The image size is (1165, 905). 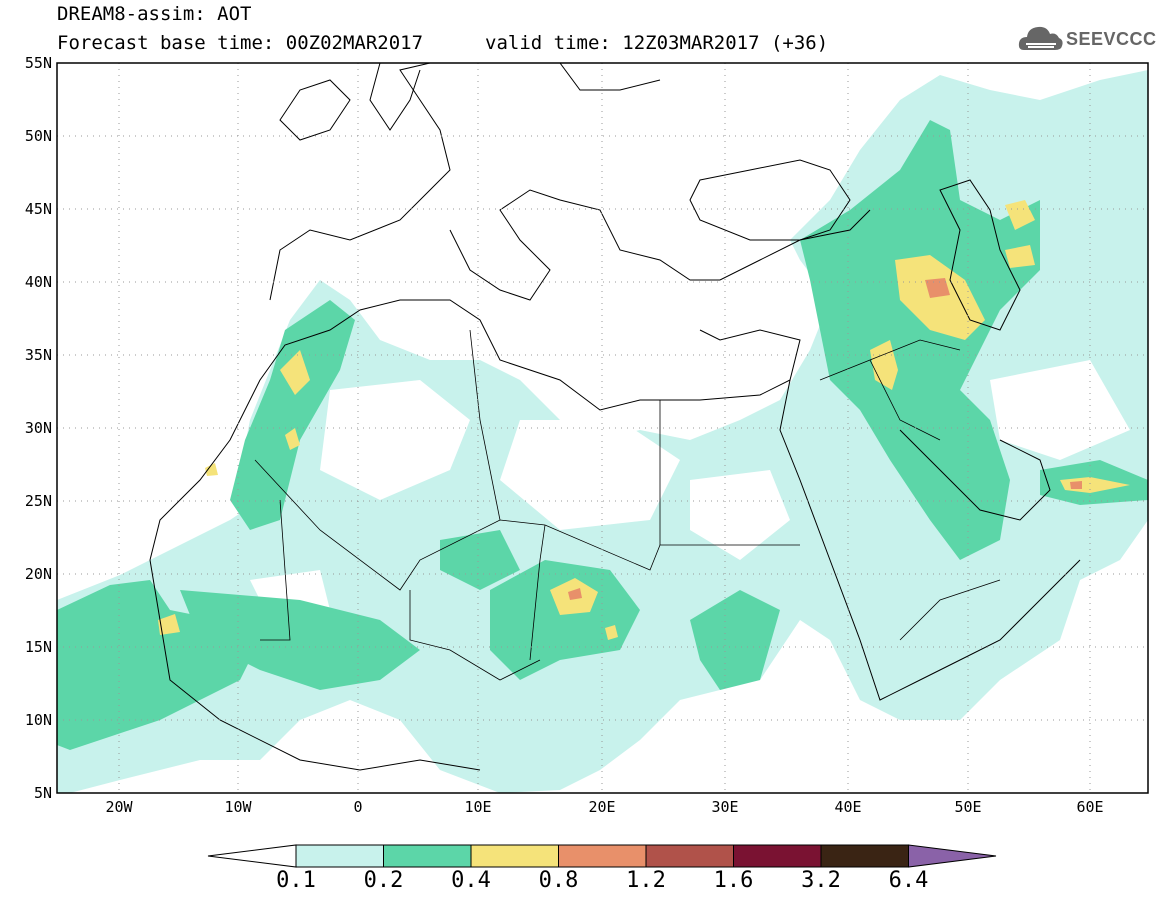 I want to click on colorbar-label: 1.2, so click(x=646, y=880).